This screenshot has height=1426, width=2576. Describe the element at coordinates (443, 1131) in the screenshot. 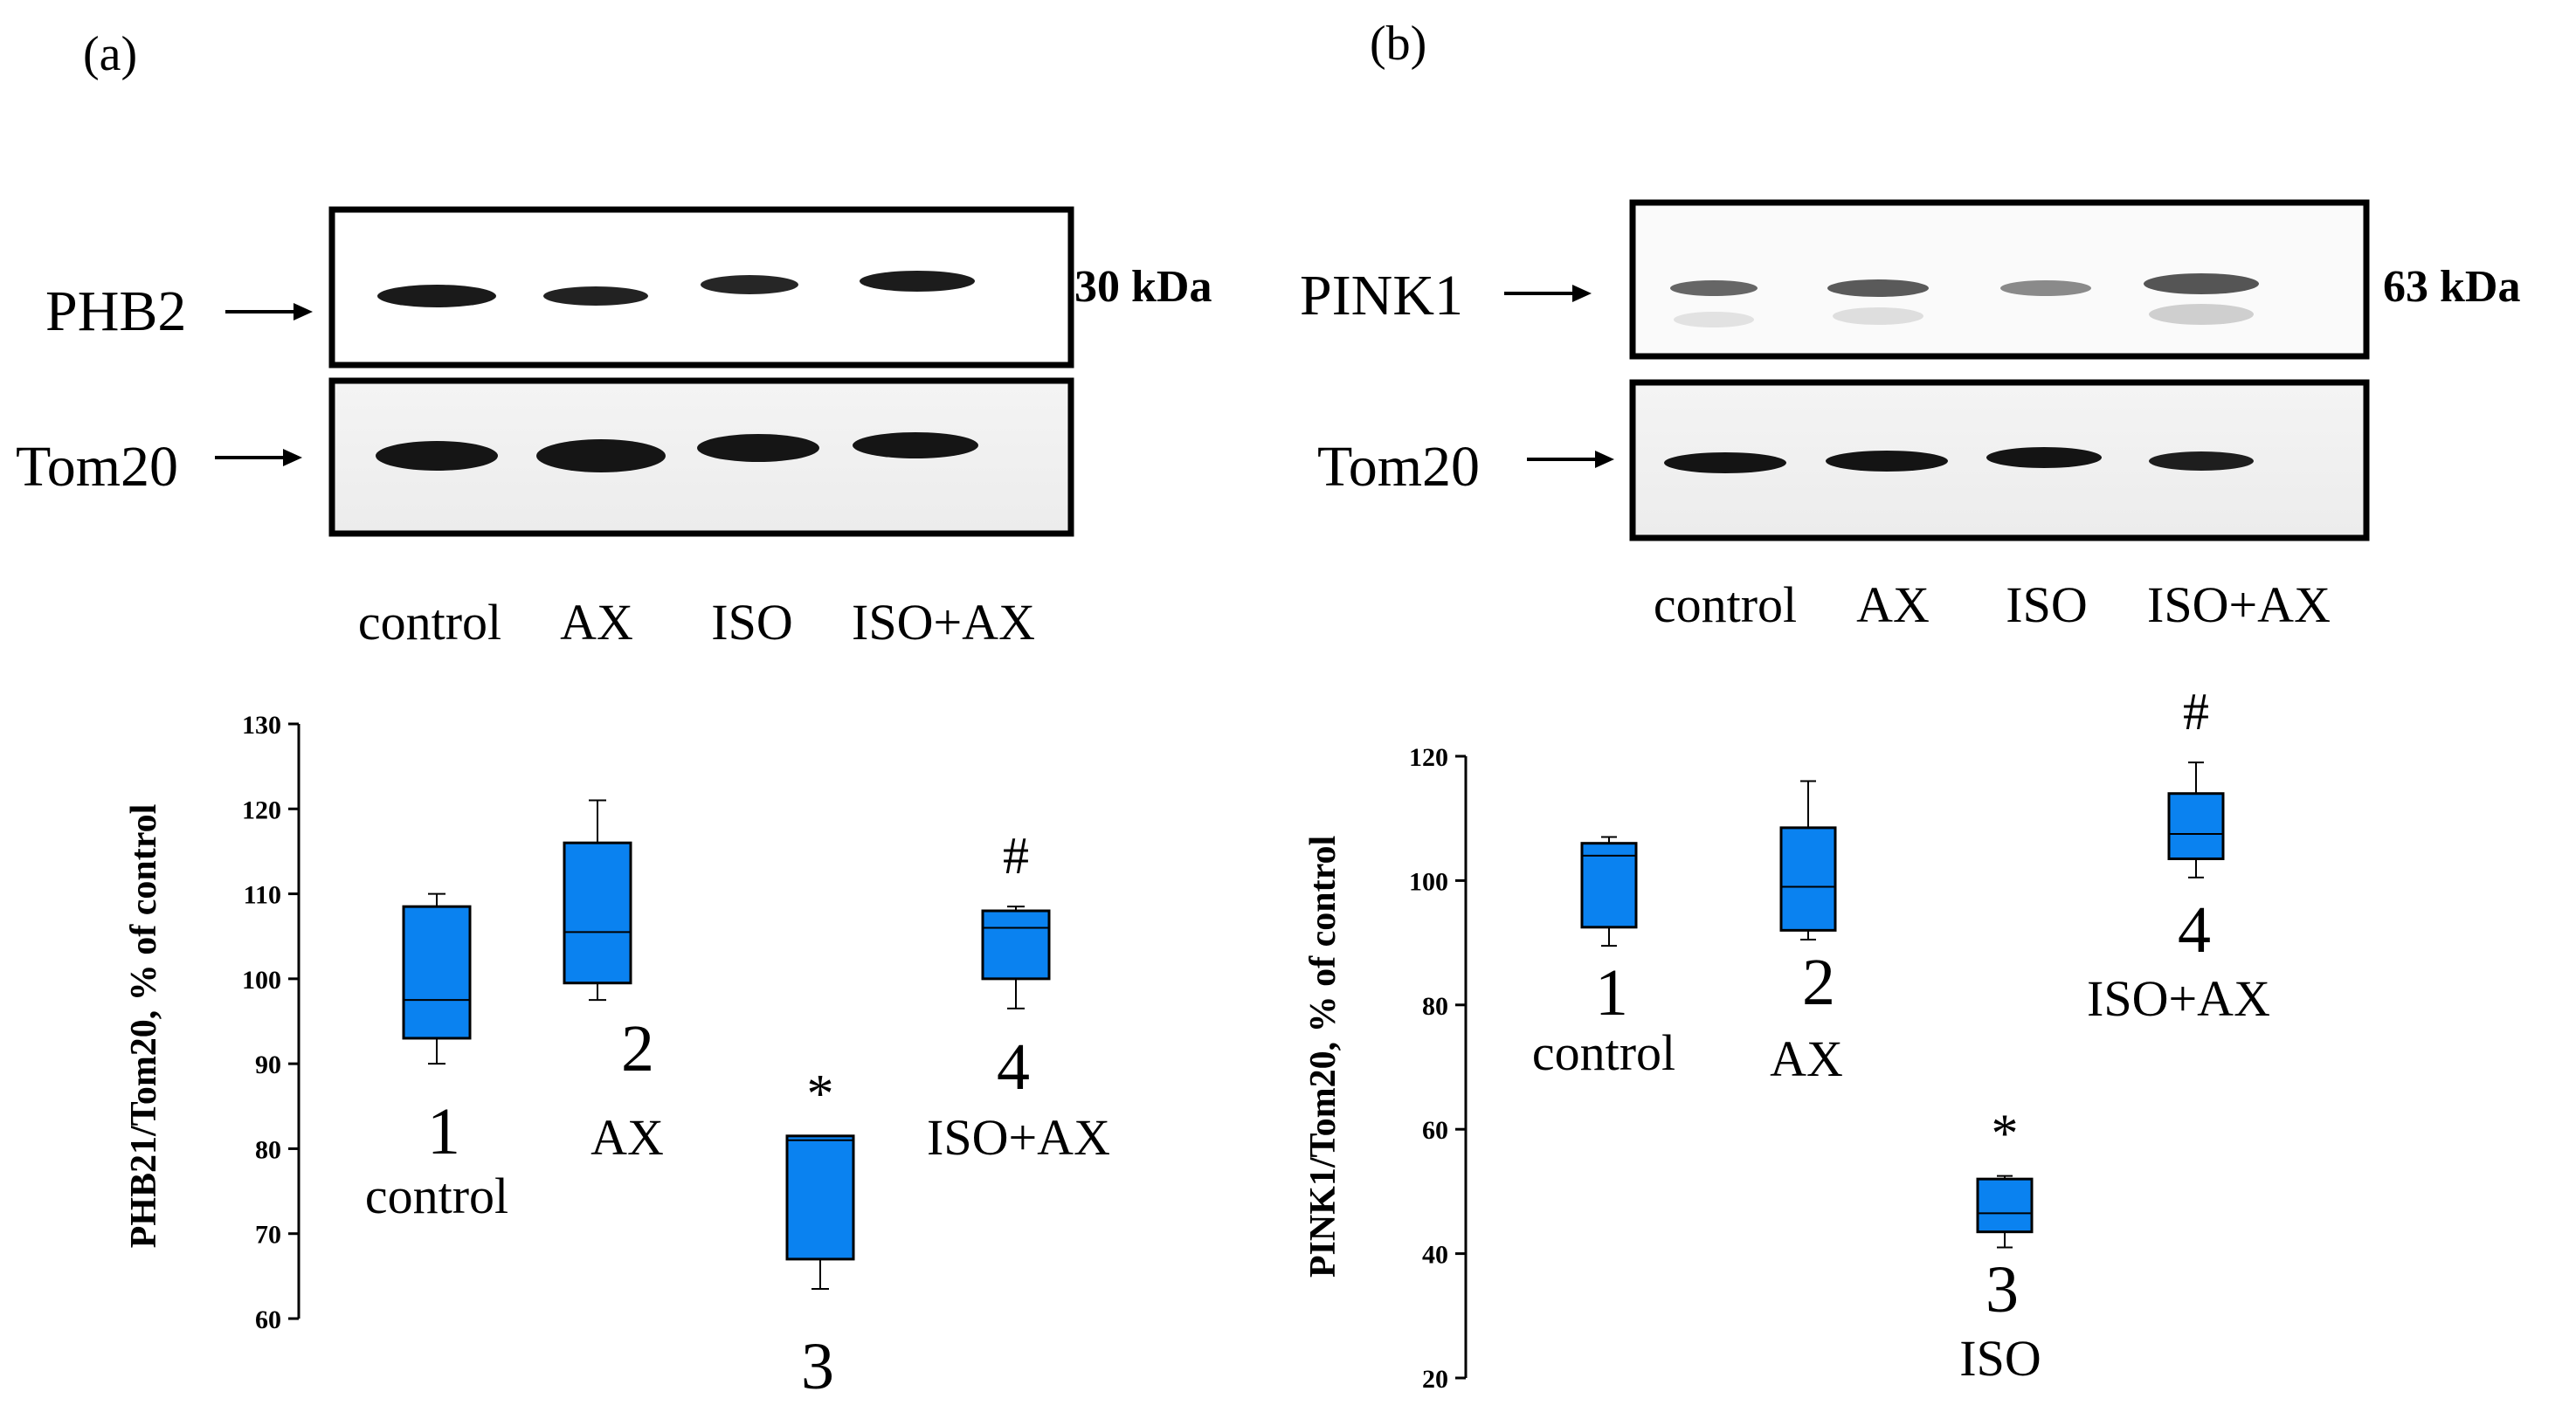

I see `chart-a-group-number-1: 1` at that location.